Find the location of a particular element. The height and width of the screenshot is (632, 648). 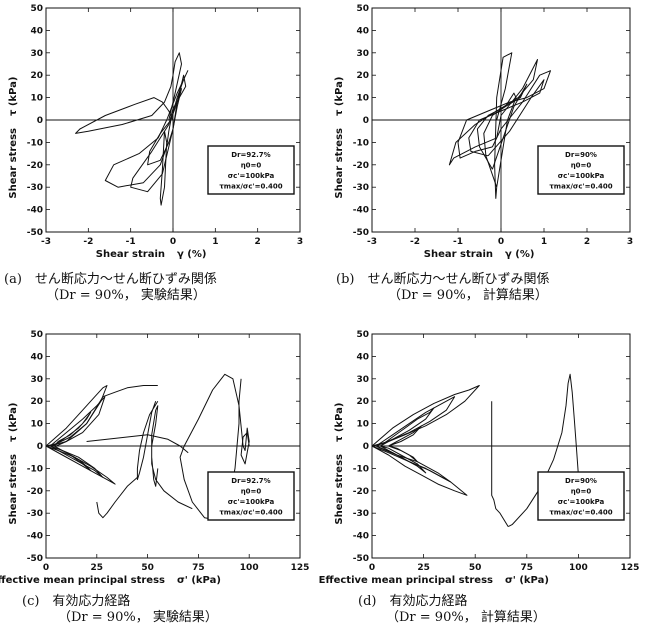

caption-c-line2: （Dr = 90%， 実験結果） is located at coordinates (138, 617).